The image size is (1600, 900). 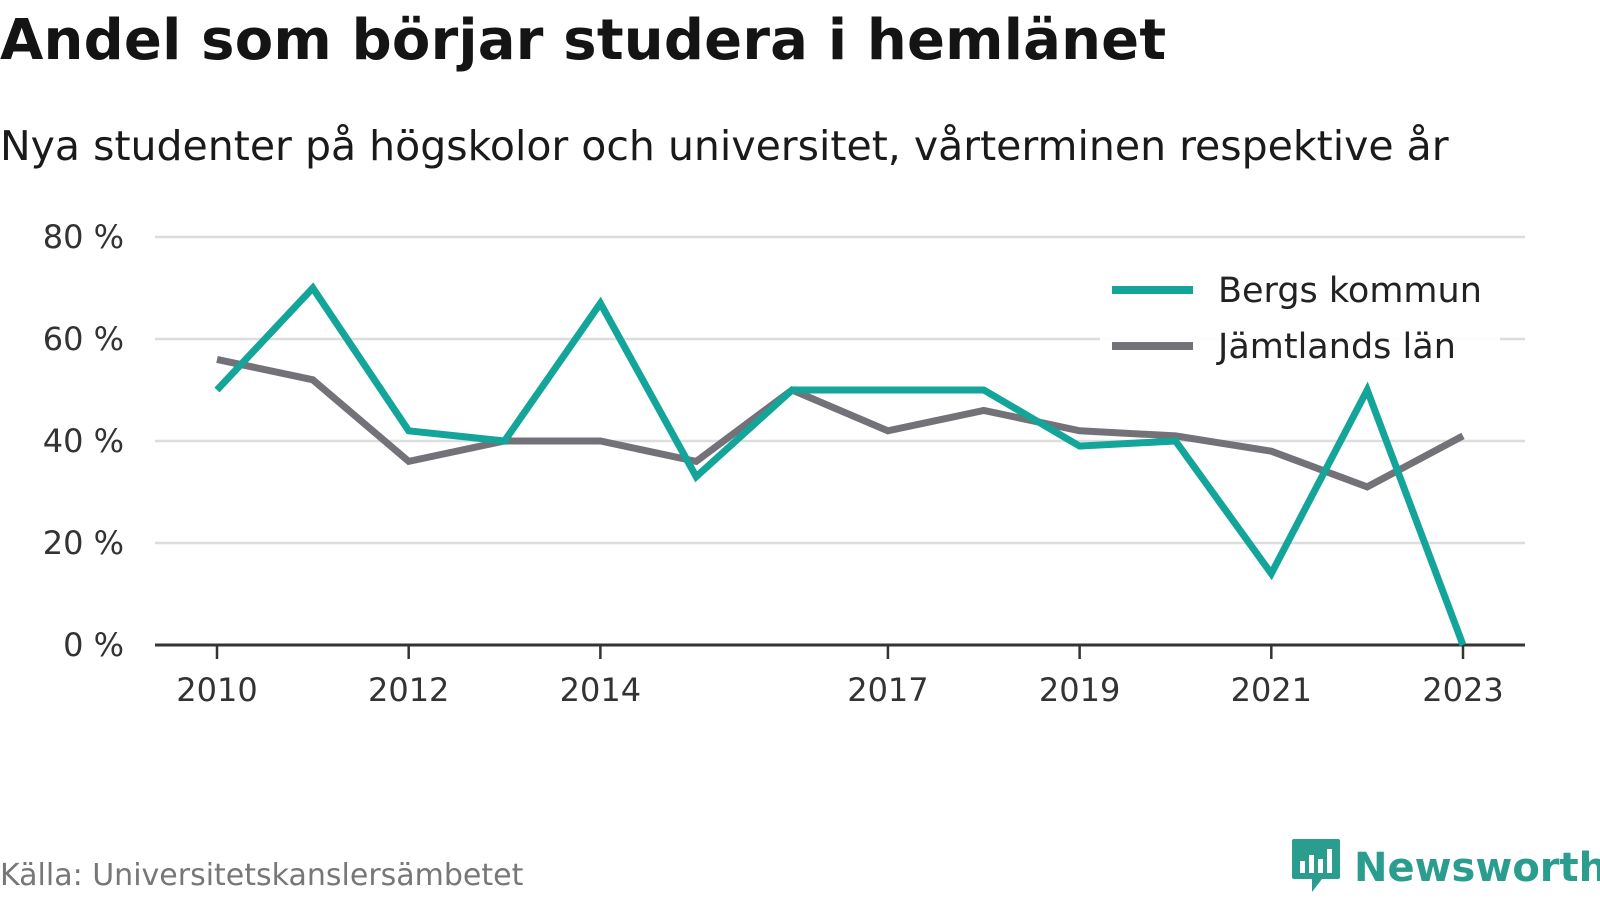 I want to click on legend: Bergs kommun Jämtlands län, so click(x=1300, y=318).